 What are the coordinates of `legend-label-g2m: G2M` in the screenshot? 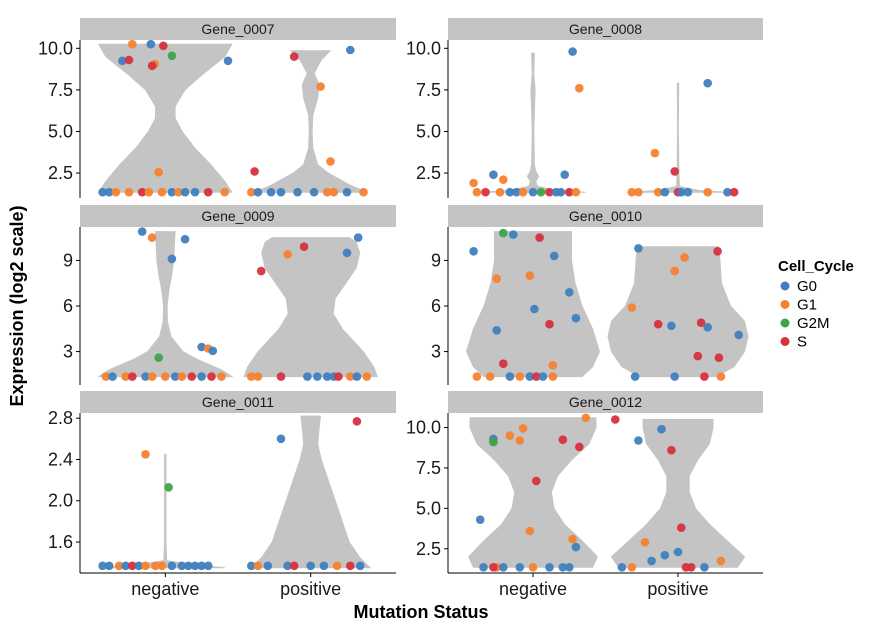 It's located at (813, 323).